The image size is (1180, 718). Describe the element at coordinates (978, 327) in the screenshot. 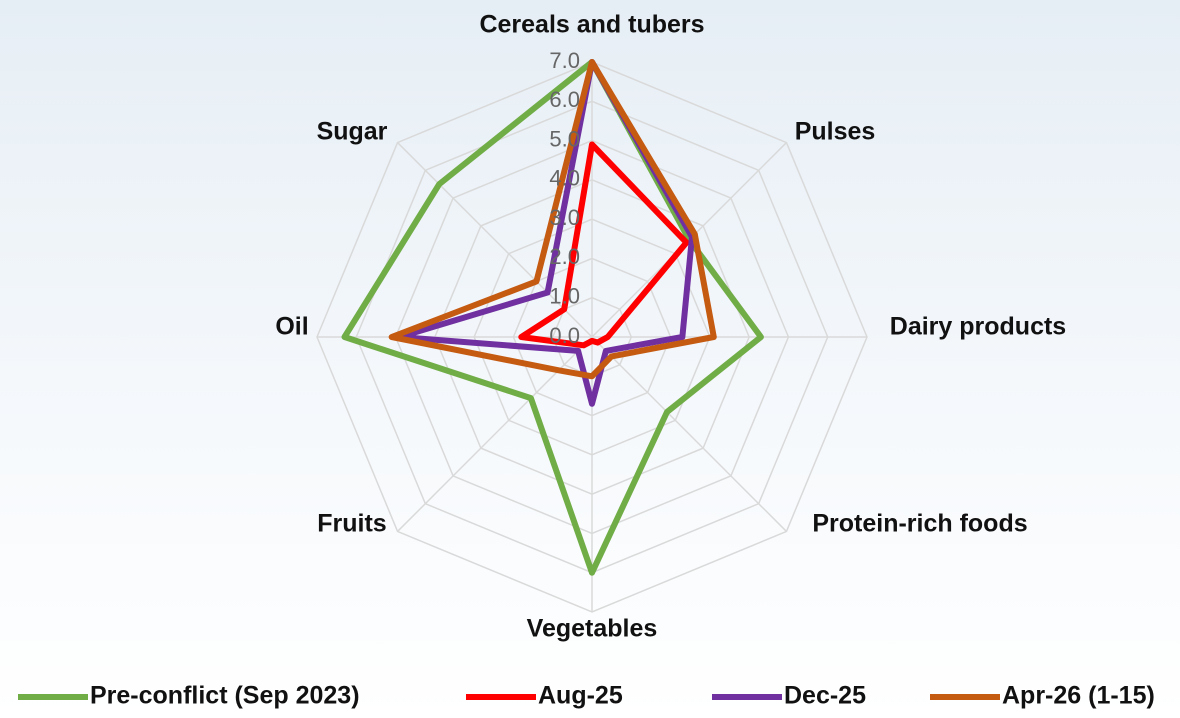

I see `category-label: Dairy products` at that location.